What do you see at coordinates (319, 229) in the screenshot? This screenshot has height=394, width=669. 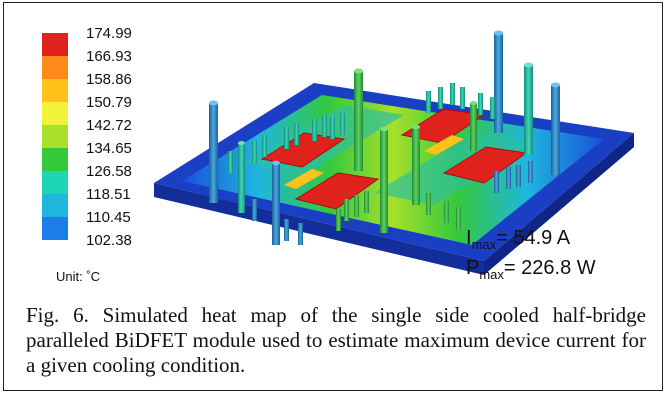 I see `baseplate-edge` at bounding box center [319, 229].